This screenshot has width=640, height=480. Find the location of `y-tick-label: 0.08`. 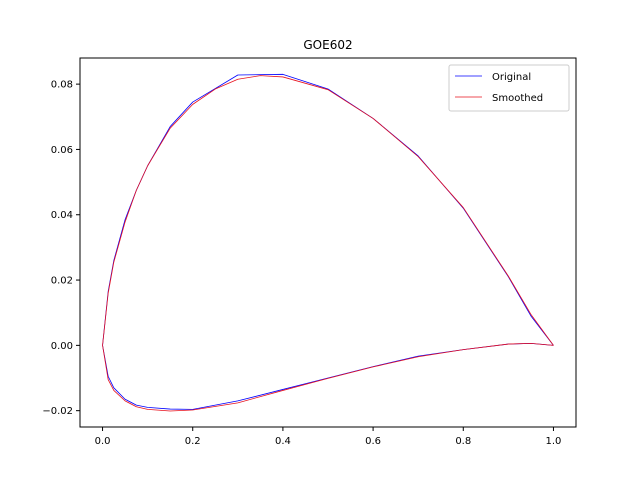

y-tick-label: 0.08 is located at coordinates (62, 85).